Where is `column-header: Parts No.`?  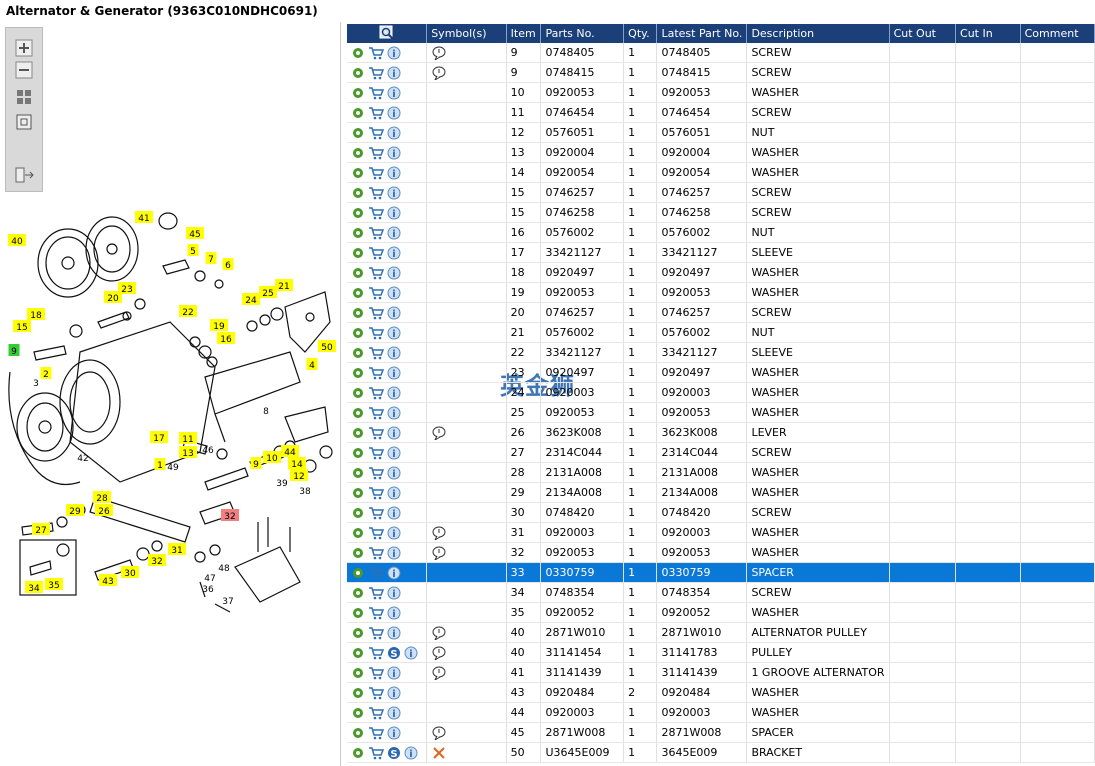
column-header: Parts No. is located at coordinates (582, 33).